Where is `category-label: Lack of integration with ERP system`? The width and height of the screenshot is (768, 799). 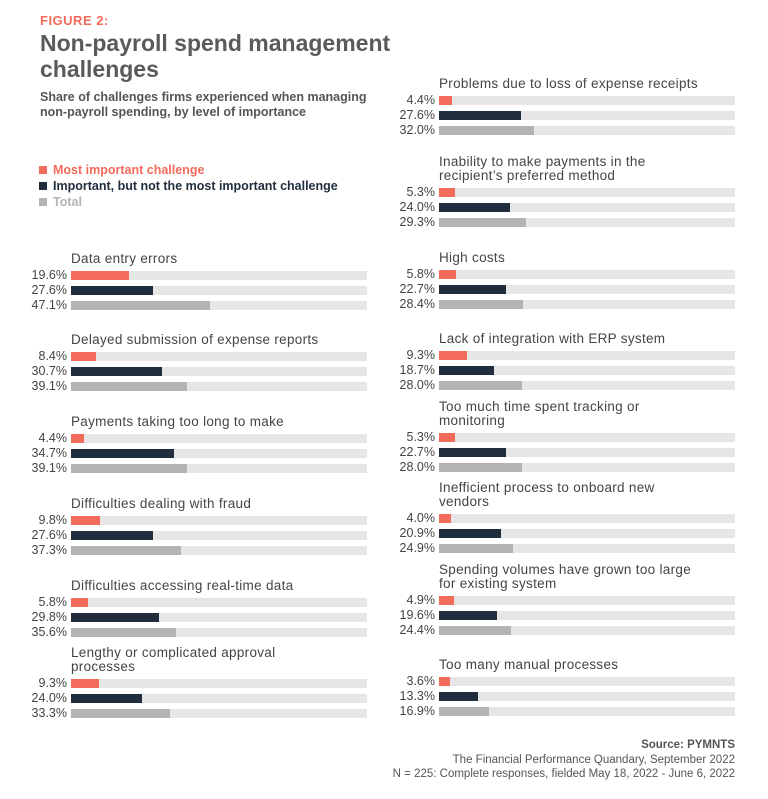
category-label: Lack of integration with ERP system is located at coordinates (552, 338).